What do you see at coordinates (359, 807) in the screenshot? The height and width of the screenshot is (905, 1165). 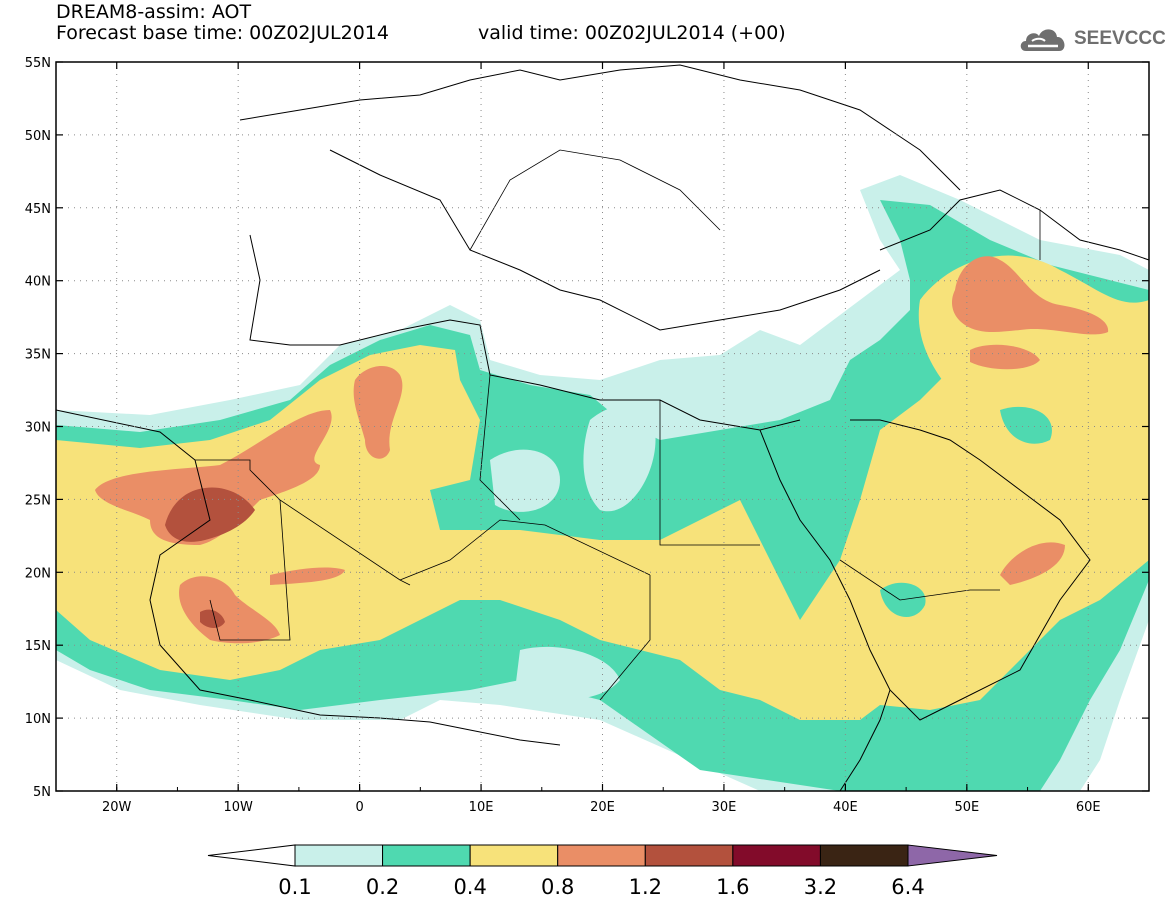 I see `lon-label: 0` at bounding box center [359, 807].